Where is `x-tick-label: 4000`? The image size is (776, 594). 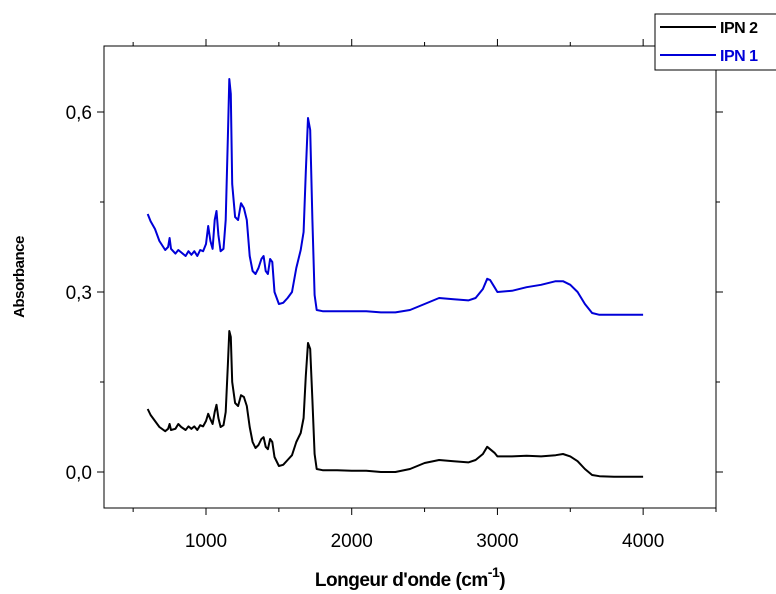 x-tick-label: 4000 is located at coordinates (643, 541).